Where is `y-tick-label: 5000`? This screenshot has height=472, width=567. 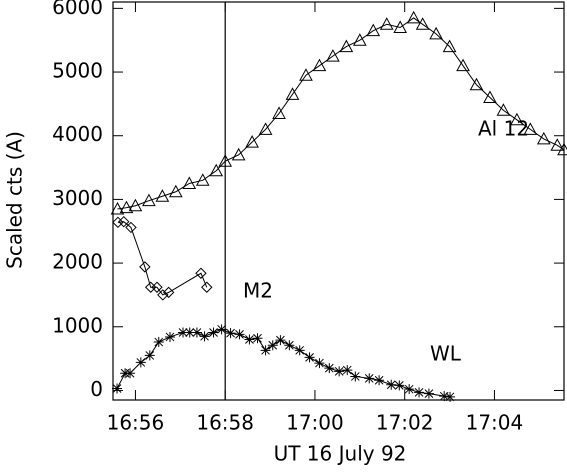 y-tick-label: 5000 is located at coordinates (77, 71).